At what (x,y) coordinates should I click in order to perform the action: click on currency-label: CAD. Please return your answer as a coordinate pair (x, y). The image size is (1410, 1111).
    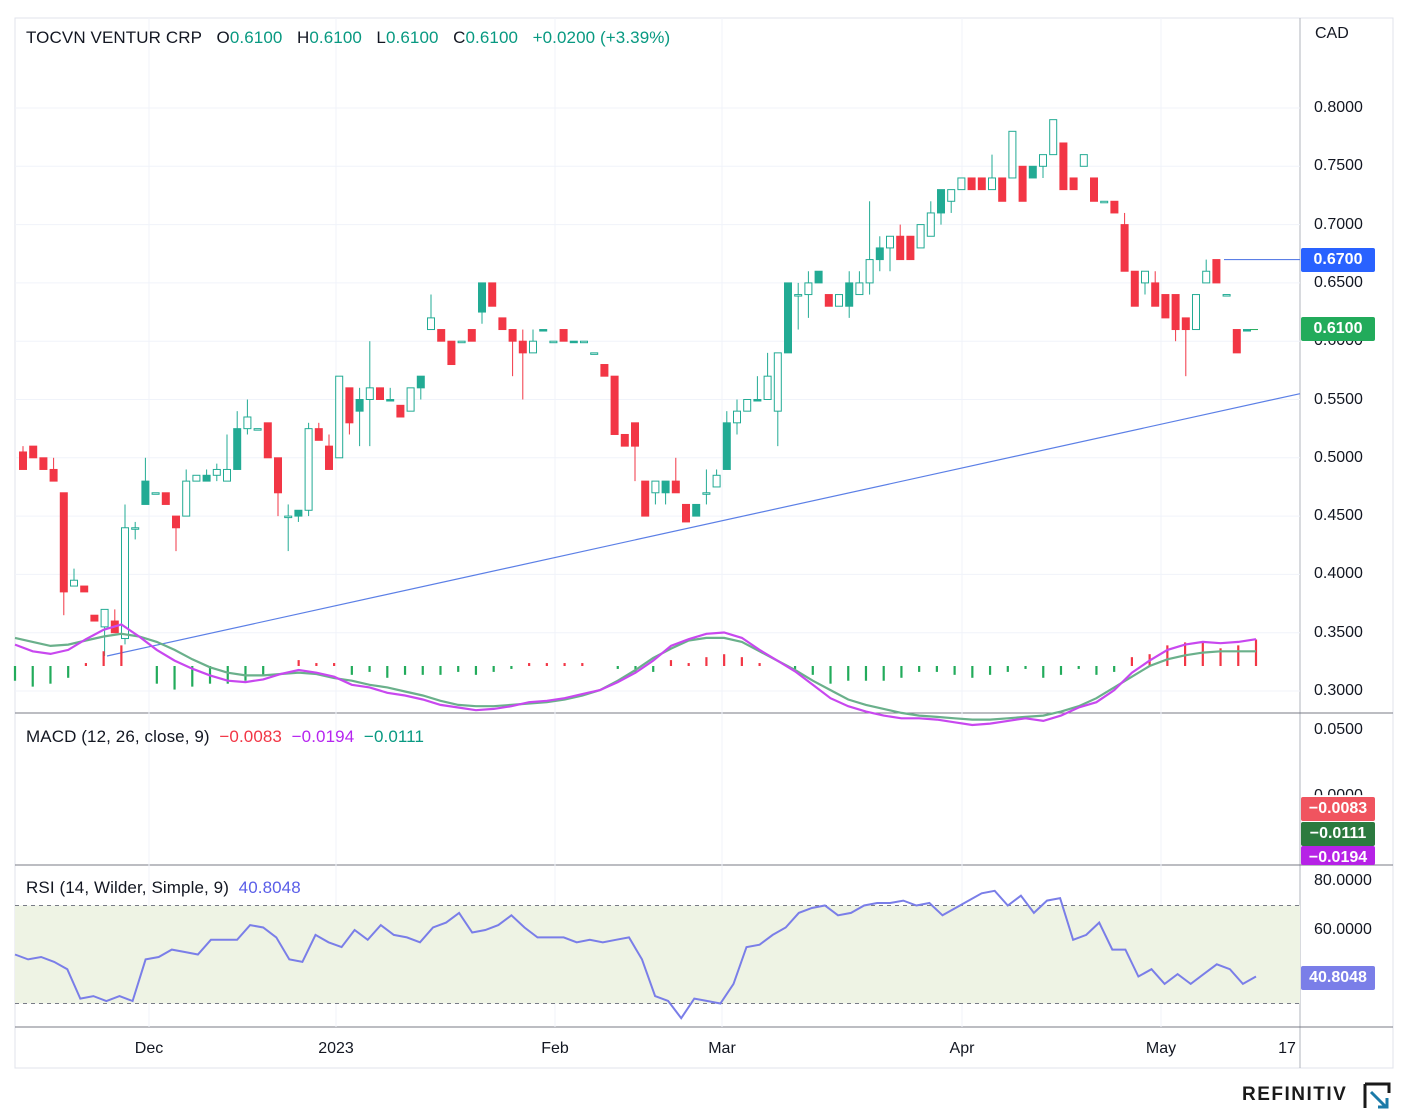
    Looking at the image, I should click on (1332, 33).